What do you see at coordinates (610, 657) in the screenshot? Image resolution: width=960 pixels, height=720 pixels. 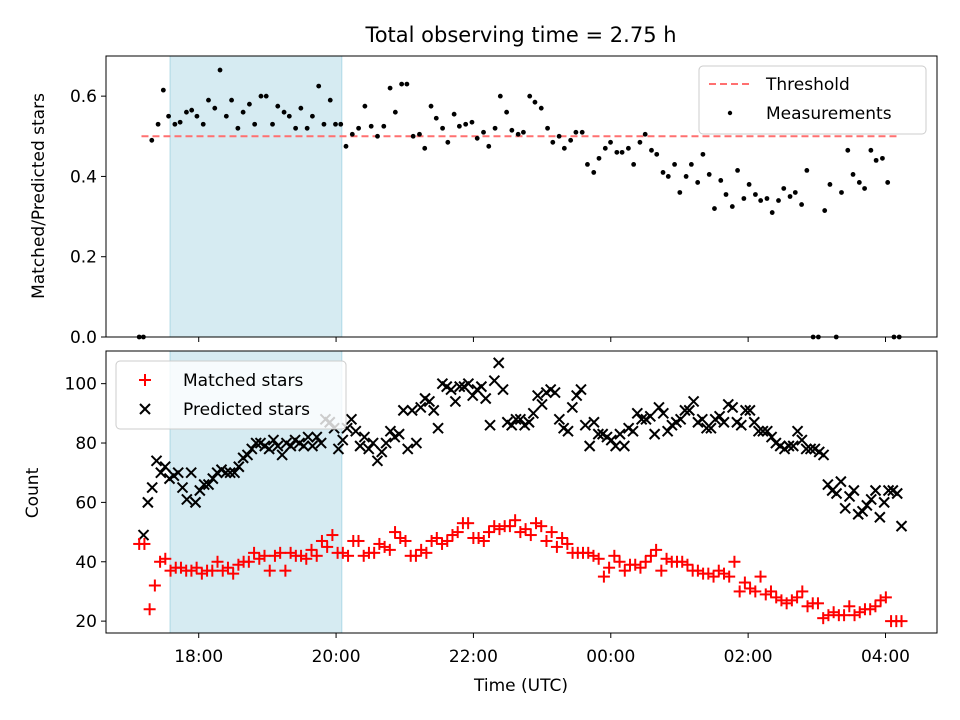 I see `x-tick-label: 00:00` at bounding box center [610, 657].